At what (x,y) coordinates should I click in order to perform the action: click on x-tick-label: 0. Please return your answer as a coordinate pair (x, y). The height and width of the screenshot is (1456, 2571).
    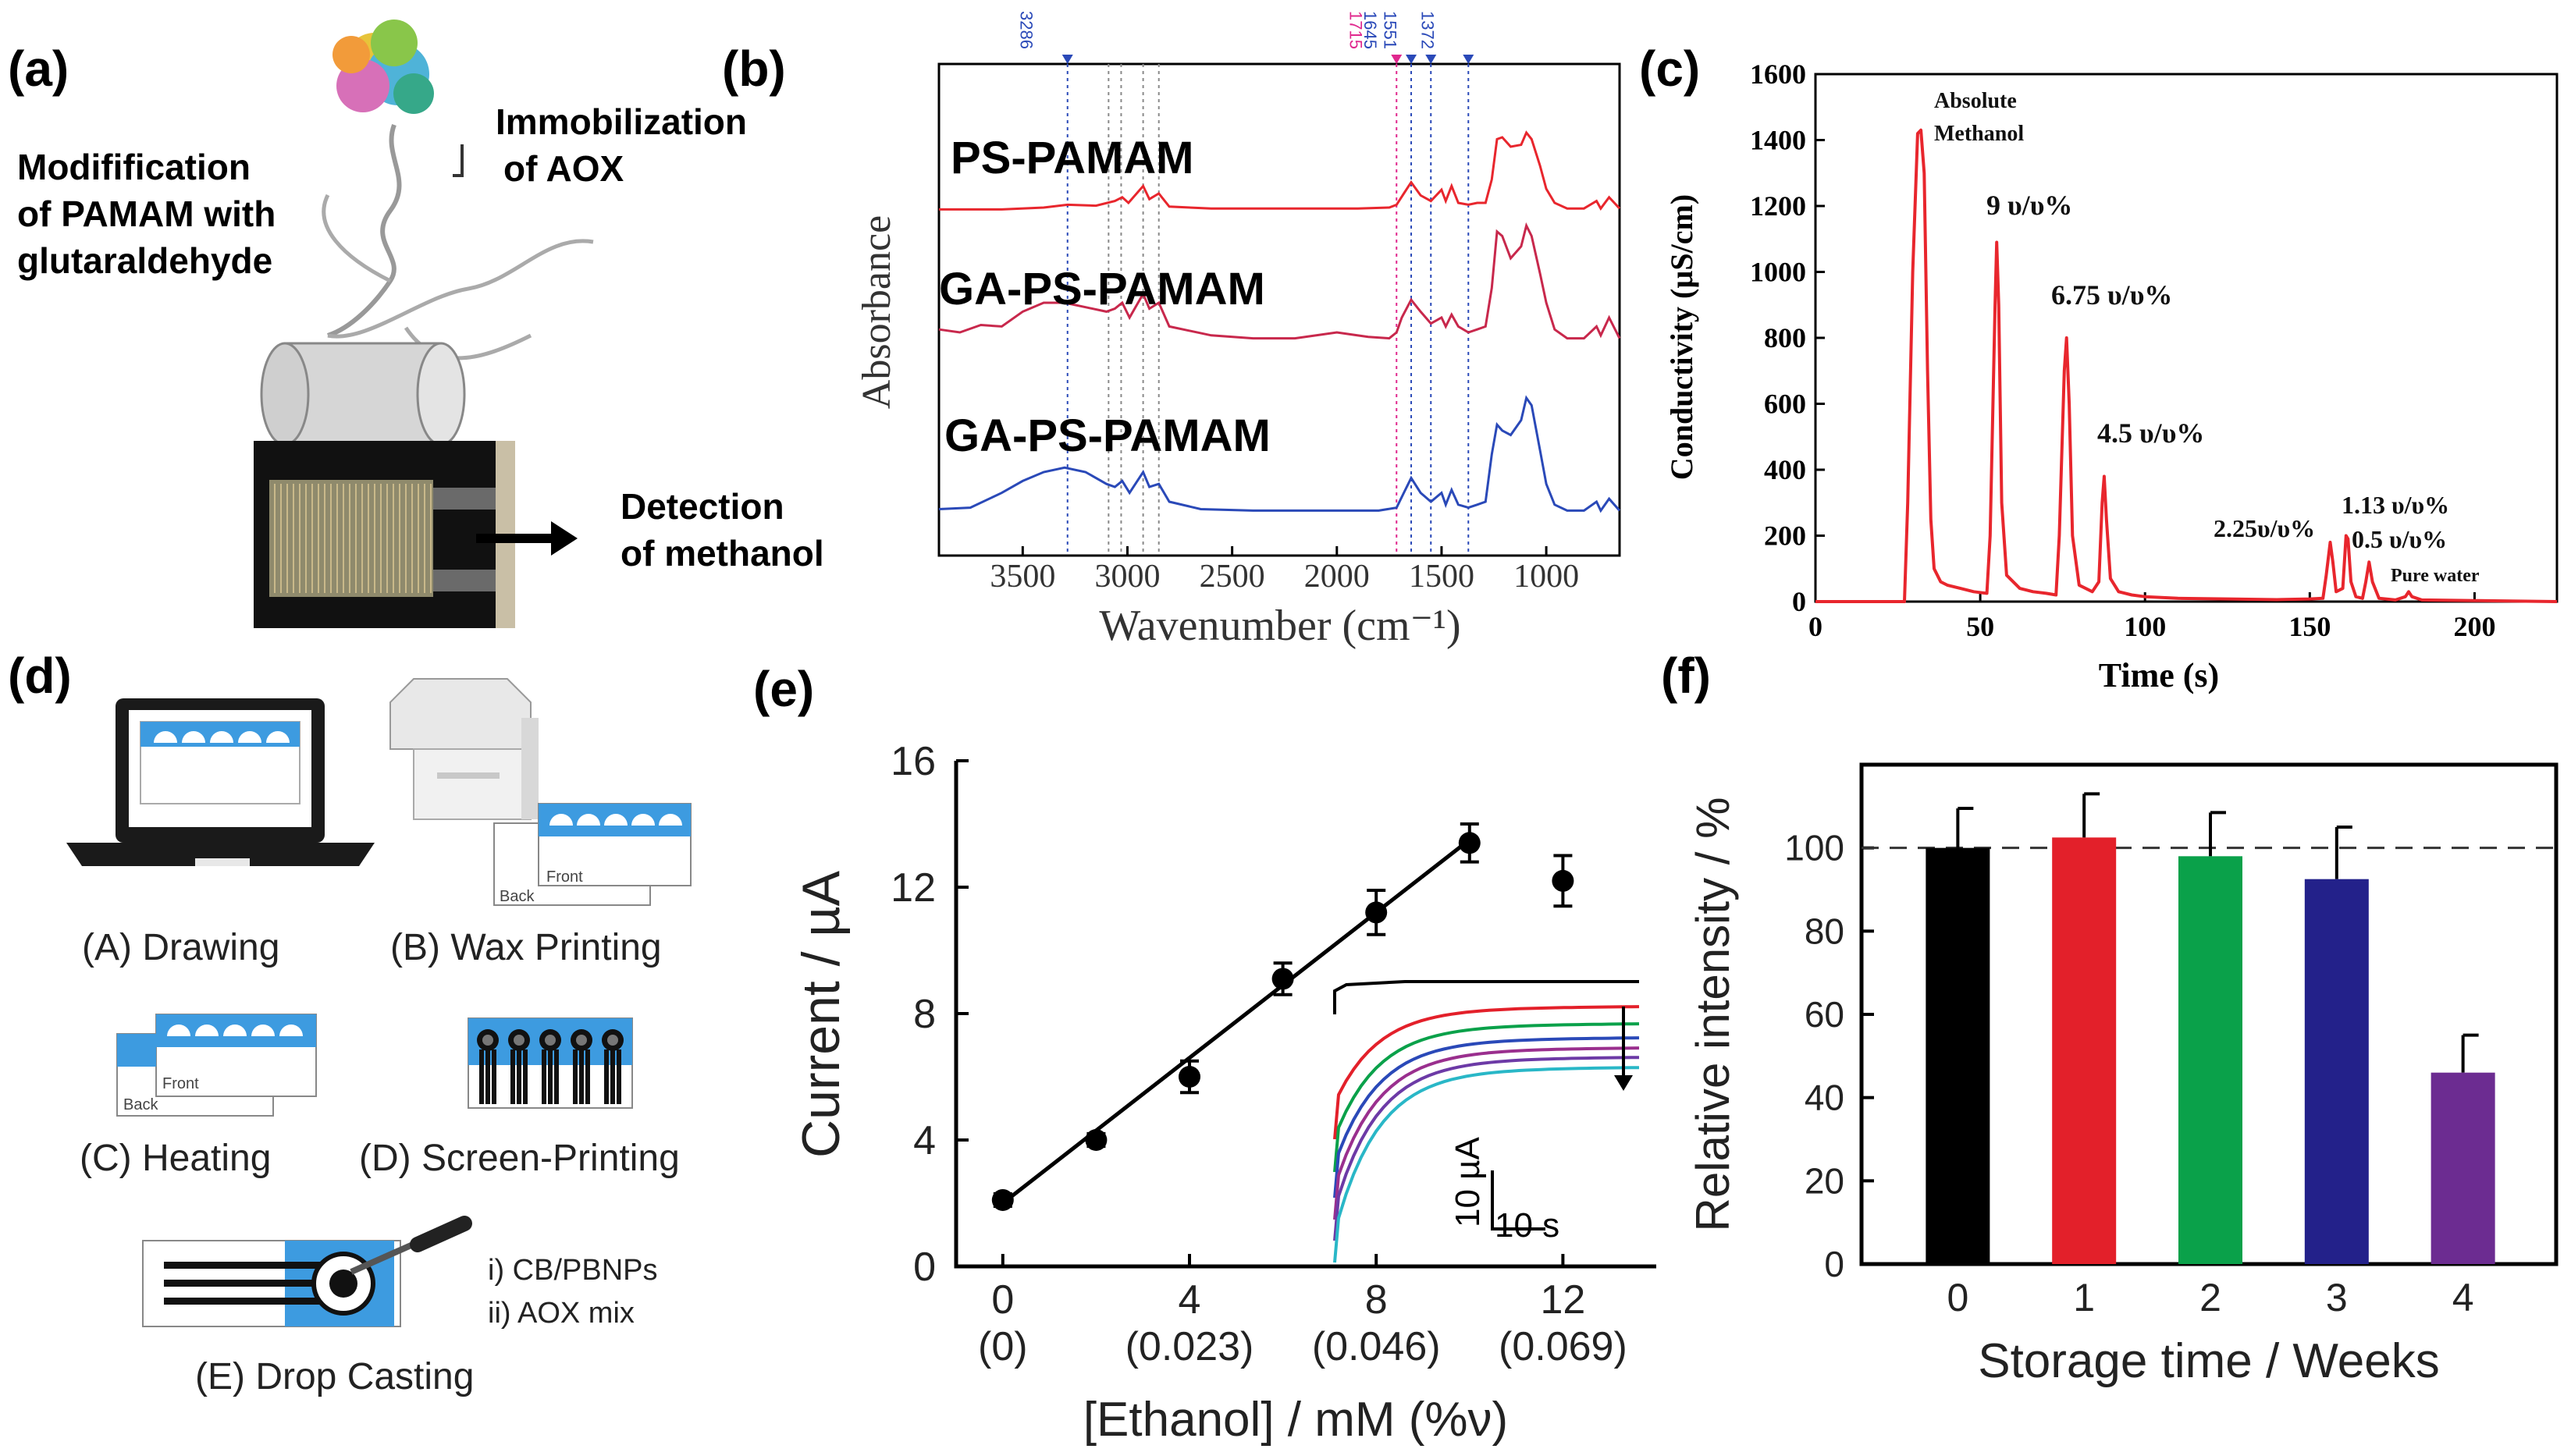
    Looking at the image, I should click on (1002, 1300).